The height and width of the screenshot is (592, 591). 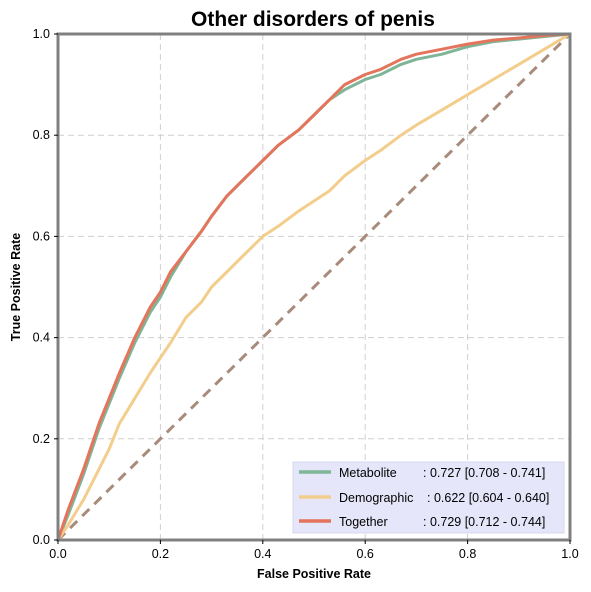 I want to click on legend-stats-metabolite: : 0.727 [0.708 - 0.741], so click(x=484, y=473).